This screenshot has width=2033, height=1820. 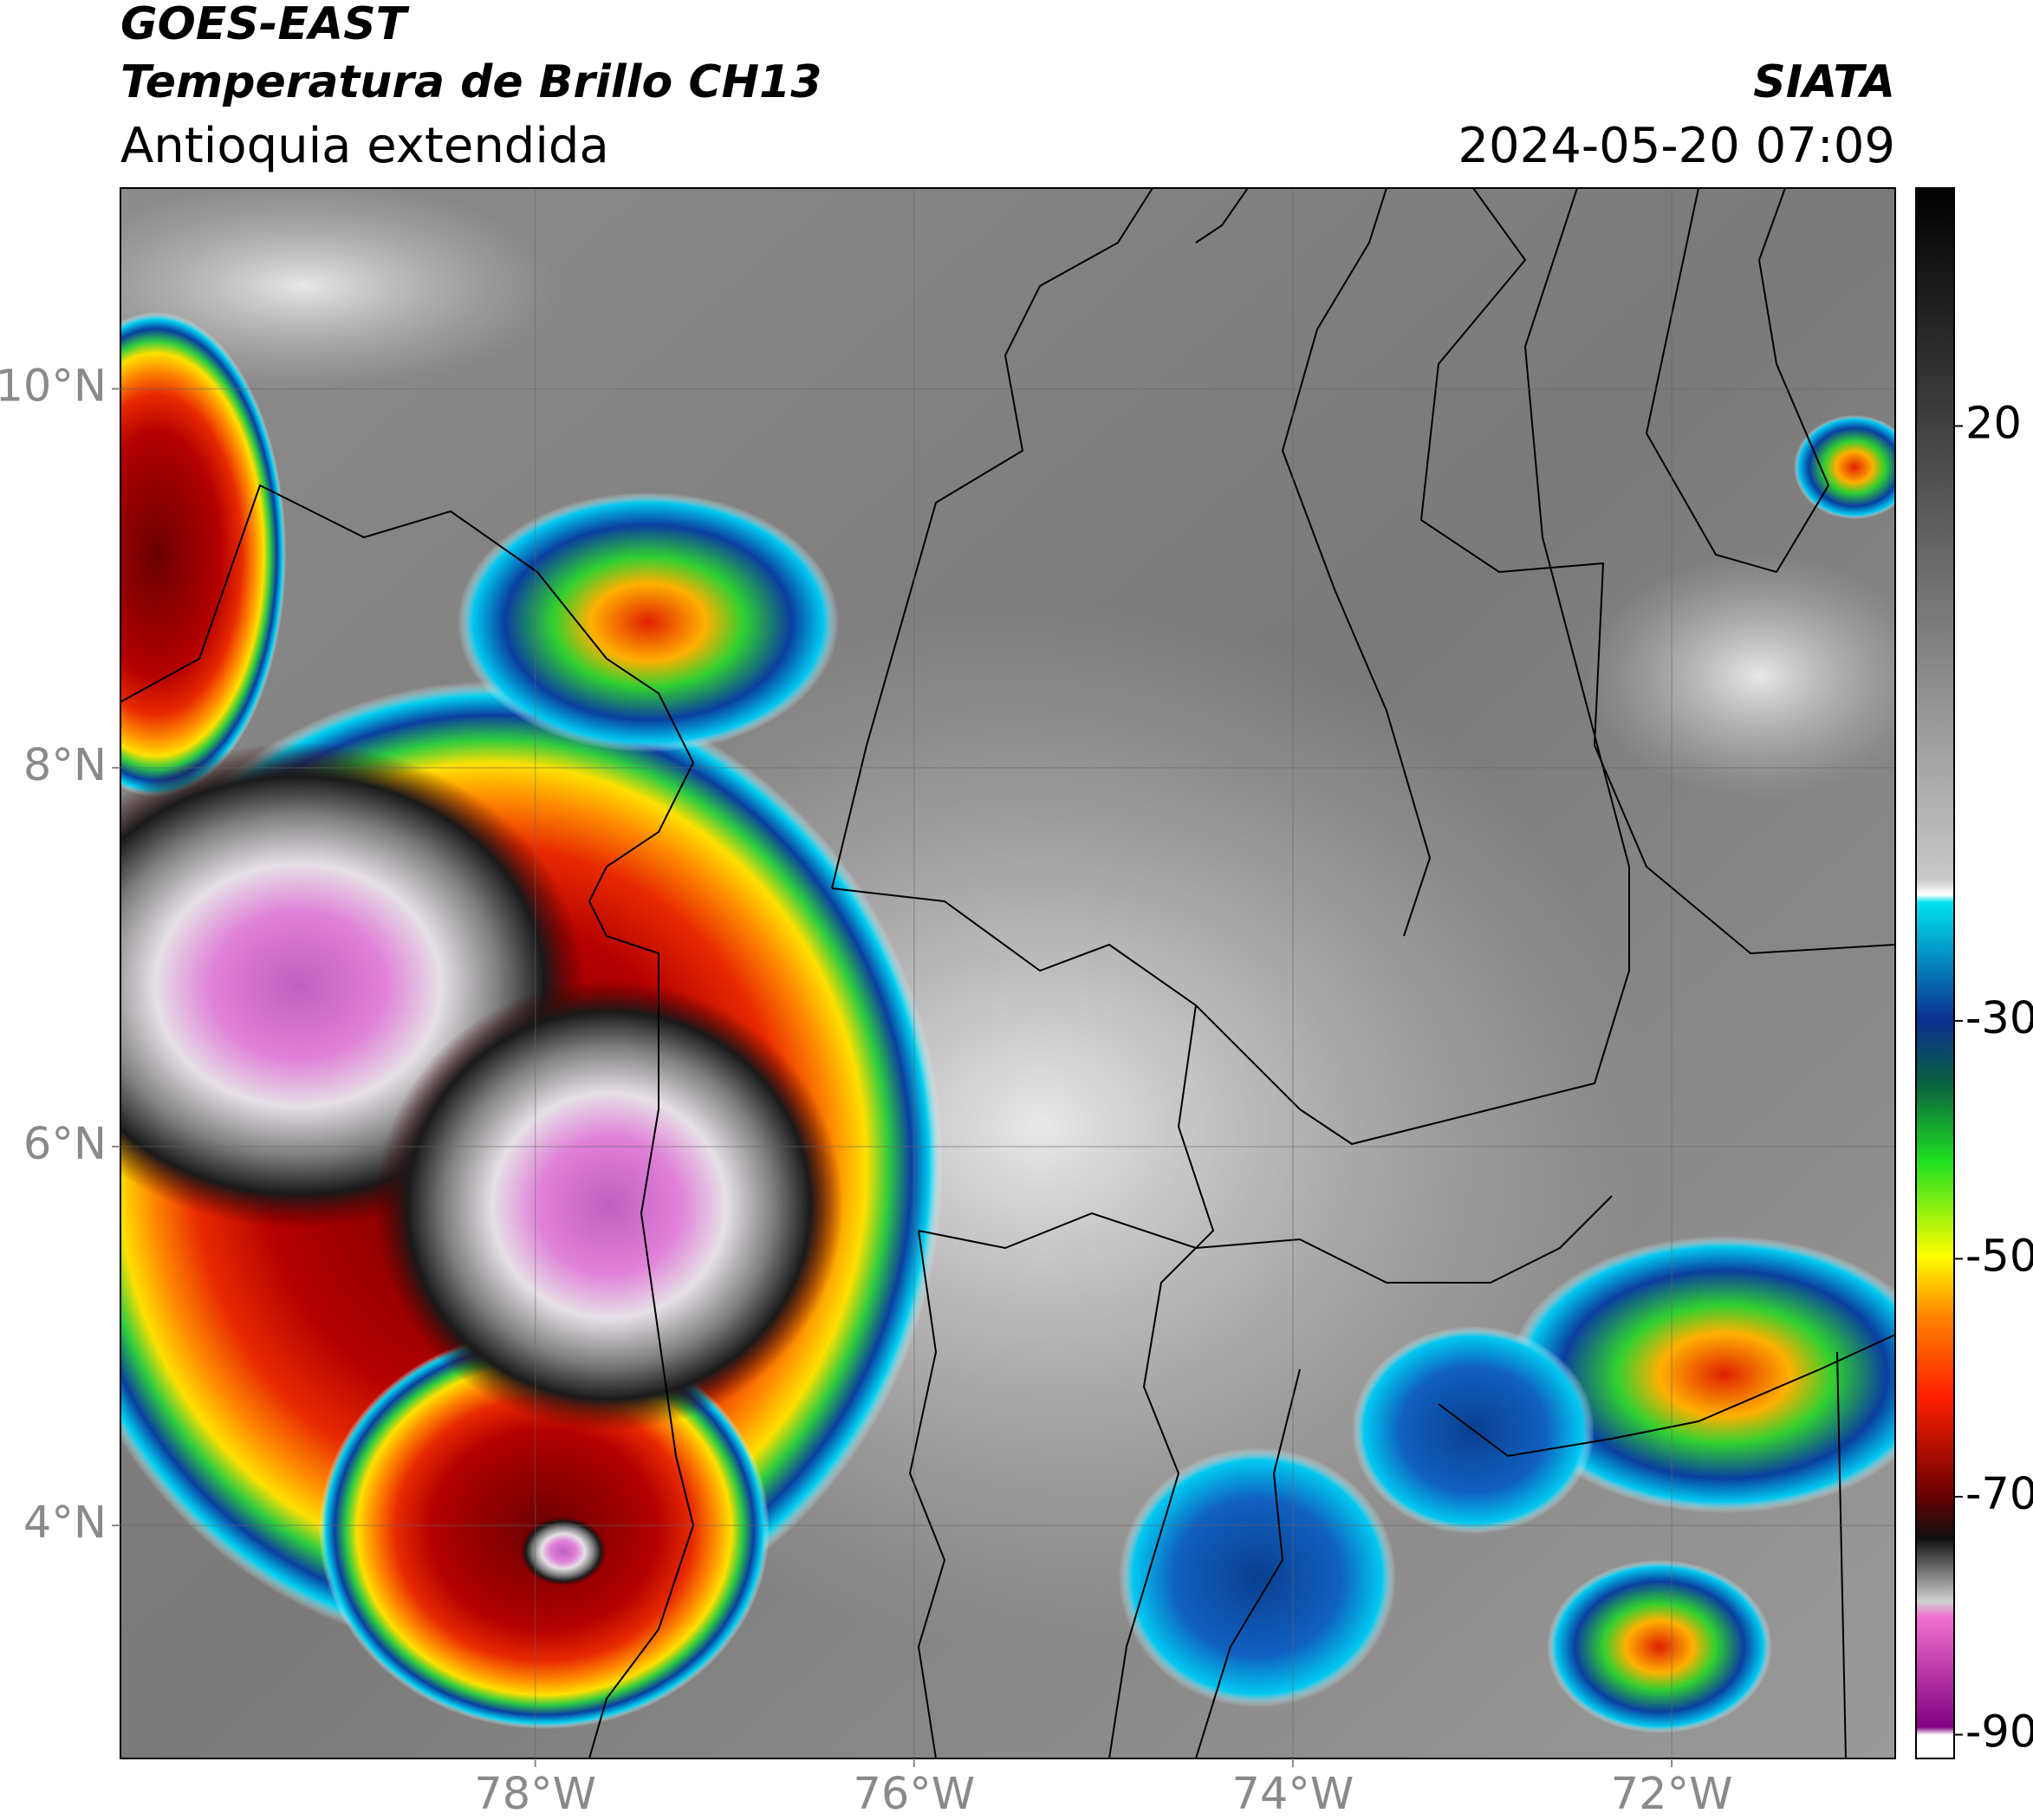 What do you see at coordinates (1935, 973) in the screenshot?
I see `colorbar` at bounding box center [1935, 973].